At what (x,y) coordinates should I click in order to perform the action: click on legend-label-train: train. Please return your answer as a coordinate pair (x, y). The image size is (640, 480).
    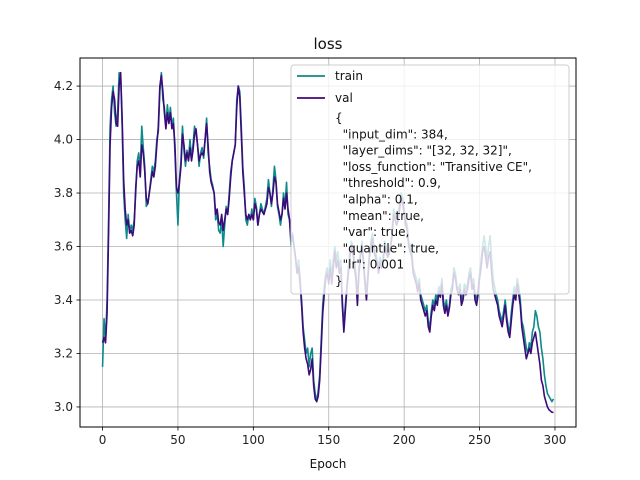
    Looking at the image, I should click on (349, 76).